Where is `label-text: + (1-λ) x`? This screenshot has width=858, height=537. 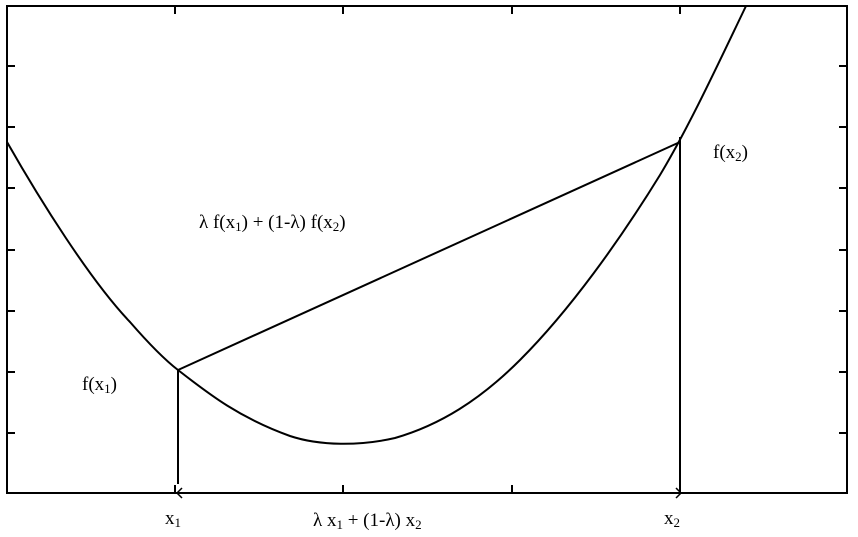 label-text: + (1-λ) x is located at coordinates (379, 520).